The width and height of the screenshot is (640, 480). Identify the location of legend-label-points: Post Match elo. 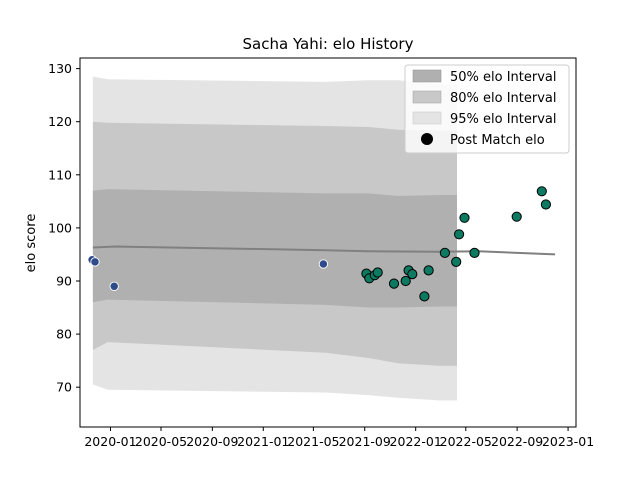
(497, 140).